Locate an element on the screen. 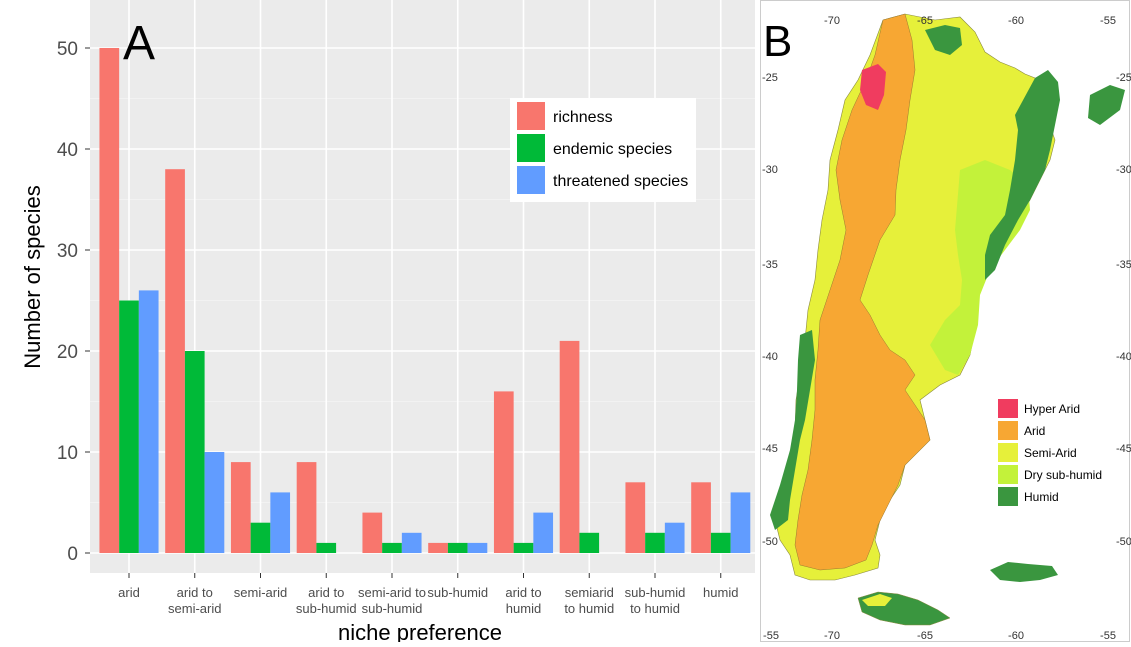 The height and width of the screenshot is (647, 1131). lat-tick-right: -40 is located at coordinates (1123, 357).